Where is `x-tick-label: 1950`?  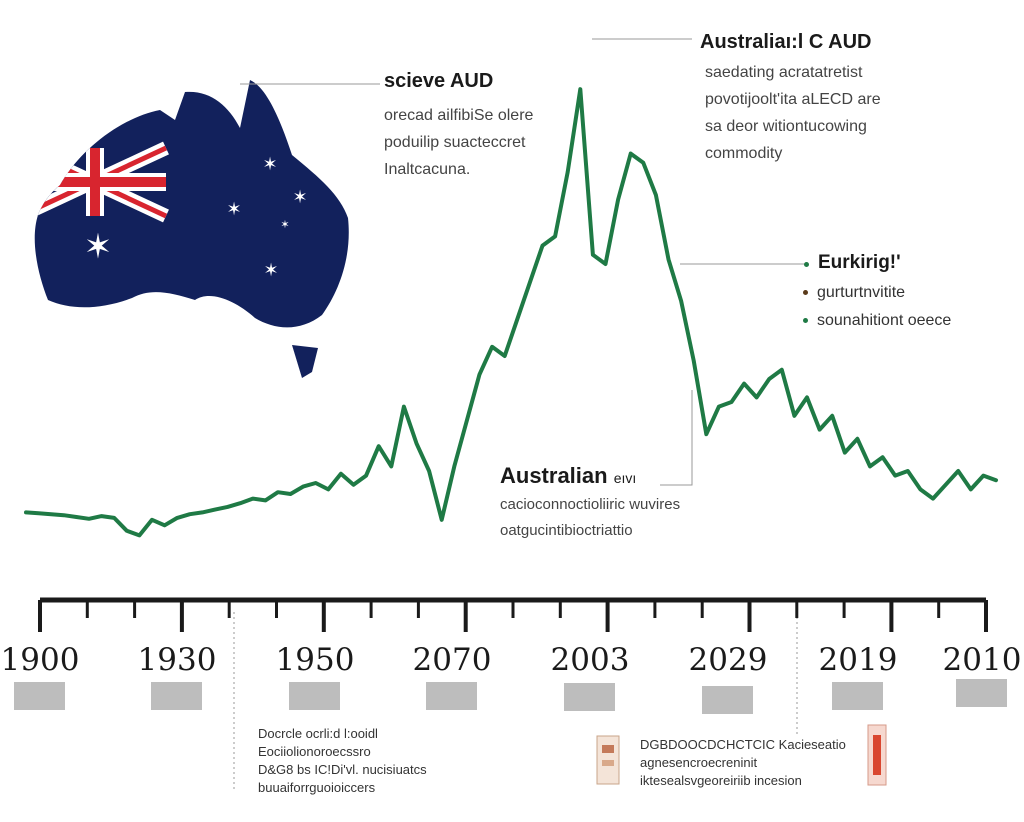 x-tick-label: 1950 is located at coordinates (315, 660).